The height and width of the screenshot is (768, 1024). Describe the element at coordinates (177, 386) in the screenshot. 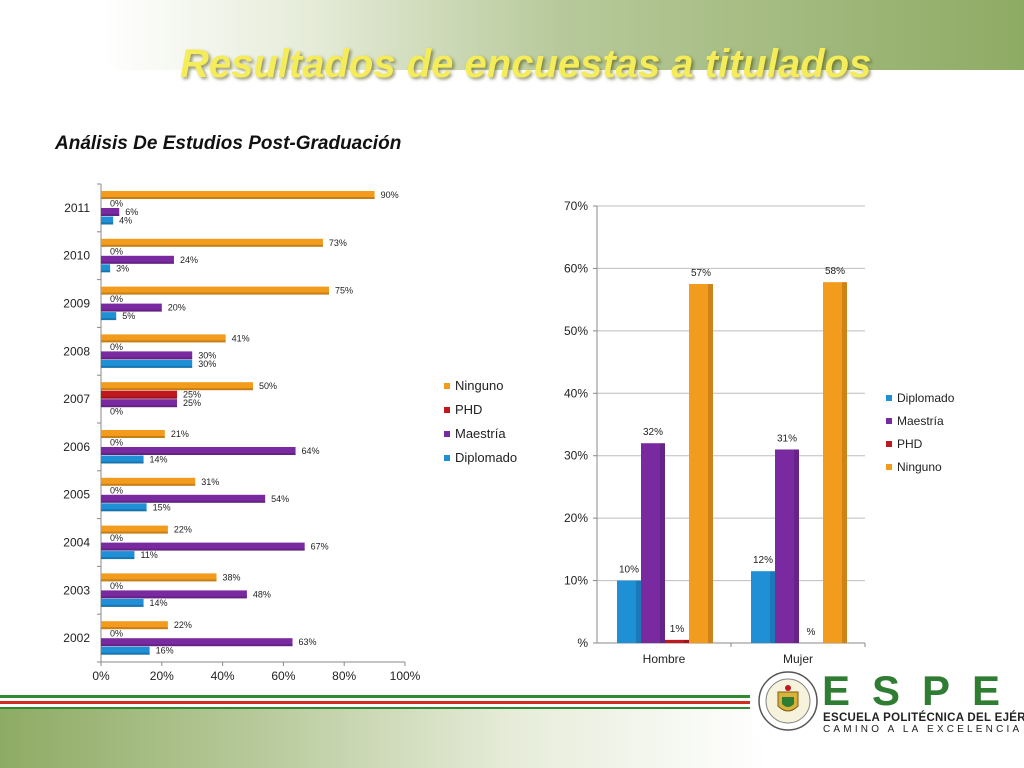

I see `bar-ninguno-2007` at that location.